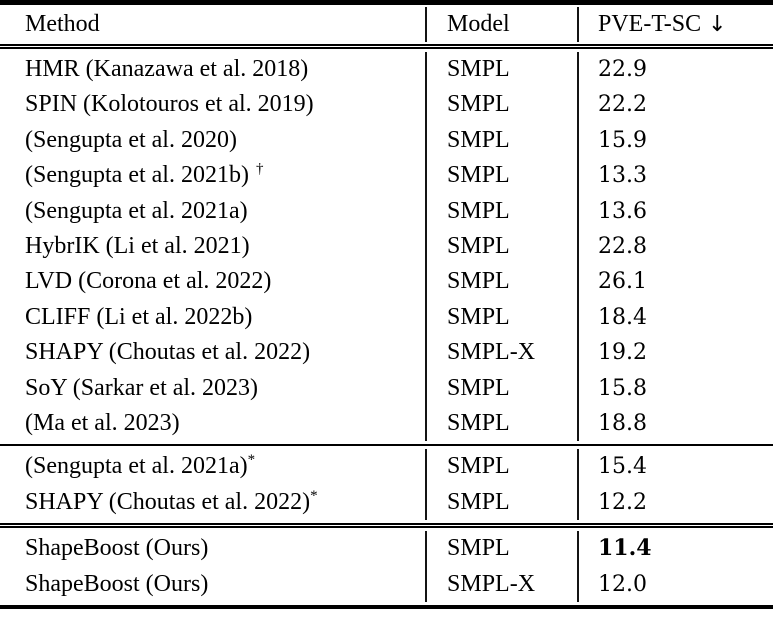 The width and height of the screenshot is (776, 620). Describe the element at coordinates (676, 424) in the screenshot. I see `value-cell: 18.8` at that location.